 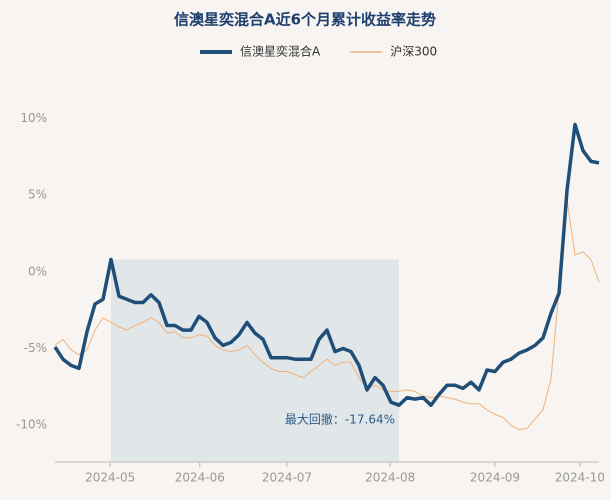 I want to click on y-tick-label: 5%, so click(x=37, y=195).